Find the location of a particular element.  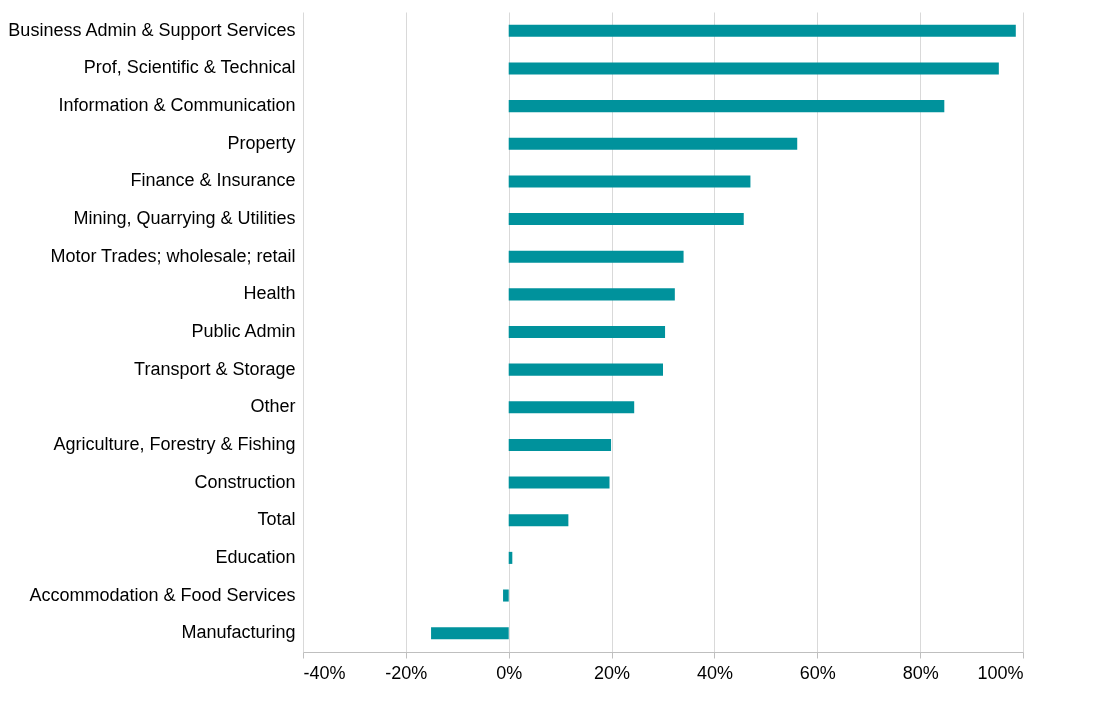

x-tick-label: -40% is located at coordinates (324, 672).